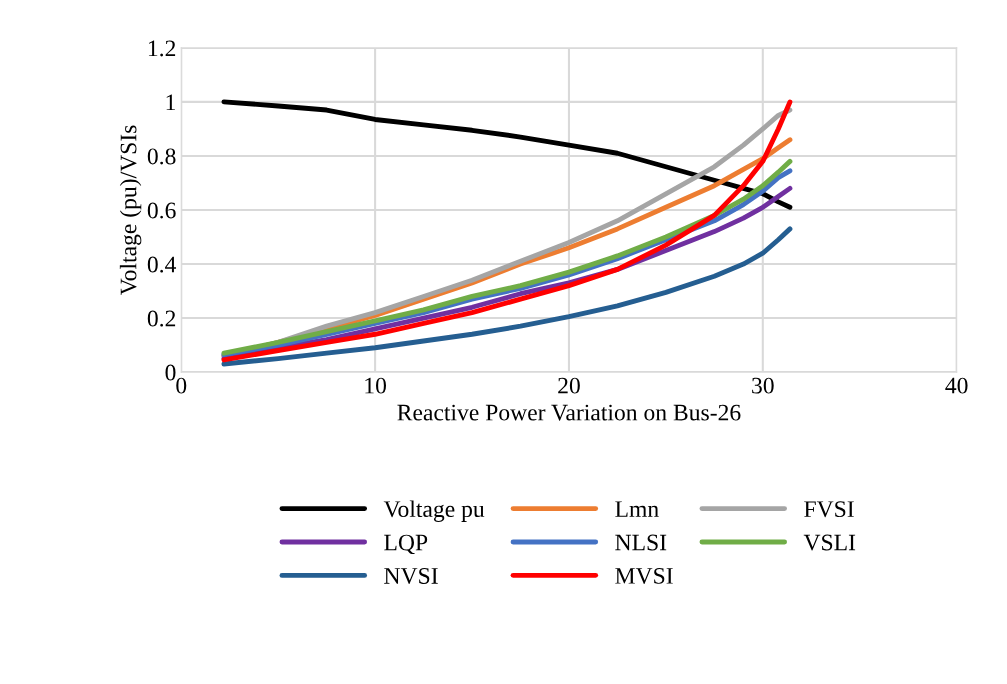 This screenshot has height=684, width=1007. What do you see at coordinates (130, 210) in the screenshot?
I see `y-axis-title: Voltage (pu)/VSIs` at bounding box center [130, 210].